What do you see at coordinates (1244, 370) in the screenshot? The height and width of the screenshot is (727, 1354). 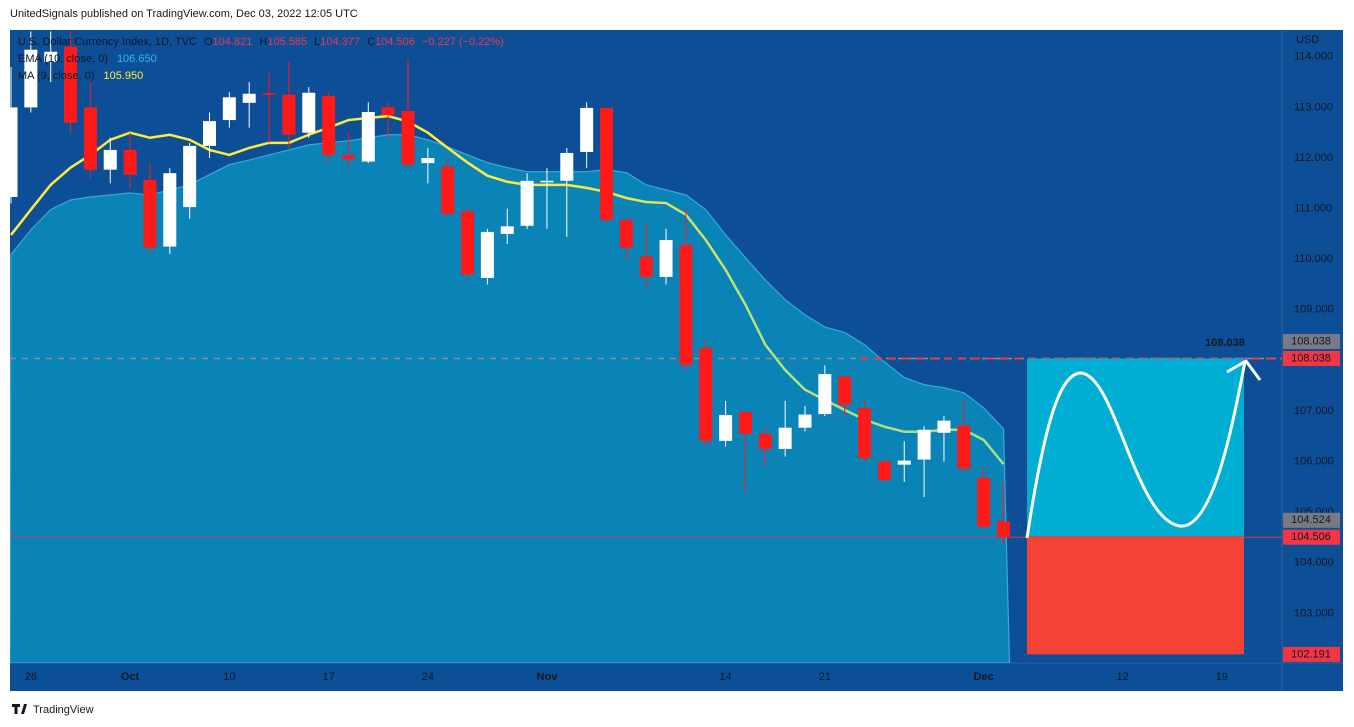 I see `forecast-arrowhead` at bounding box center [1244, 370].